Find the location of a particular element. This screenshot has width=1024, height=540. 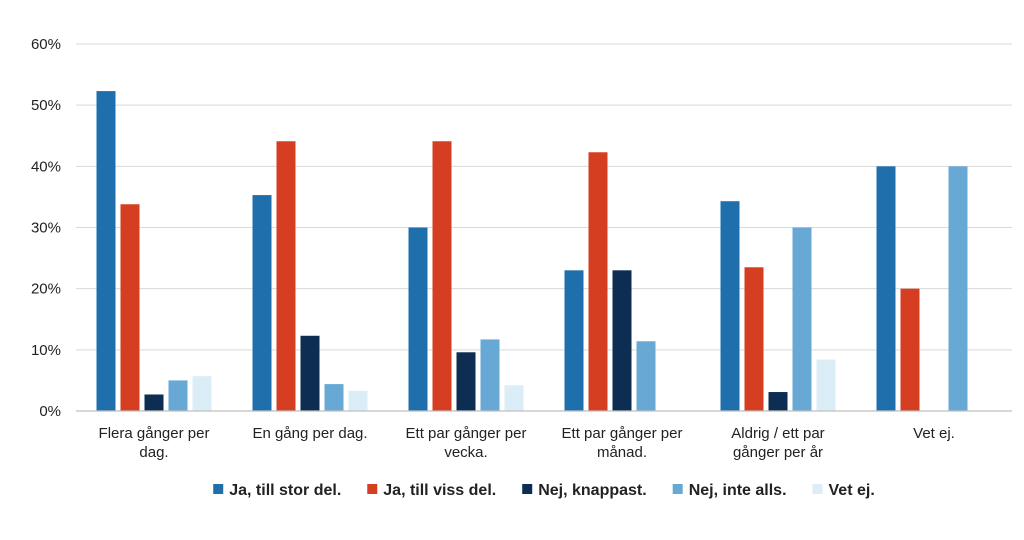

y-tick-label: 40% is located at coordinates (46, 166).